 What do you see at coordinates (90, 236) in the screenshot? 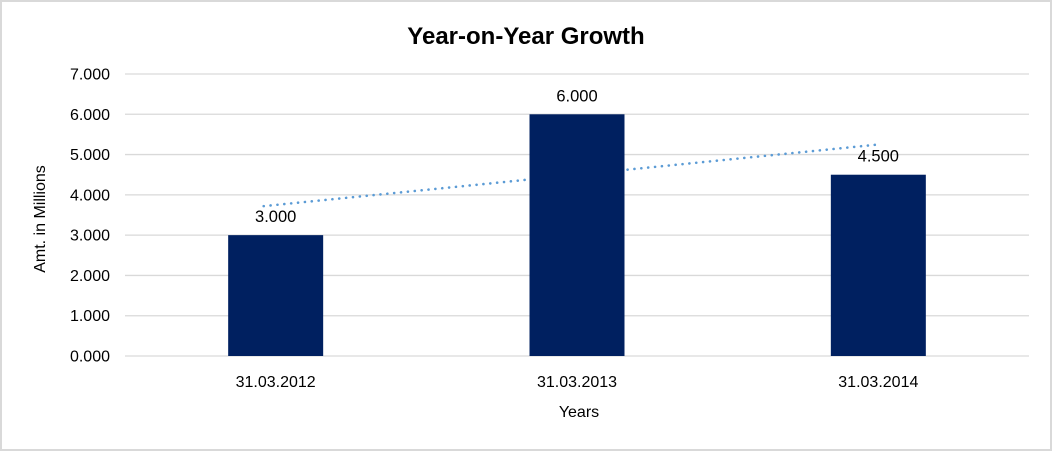
I see `y-tick-label: 3.000` at bounding box center [90, 236].